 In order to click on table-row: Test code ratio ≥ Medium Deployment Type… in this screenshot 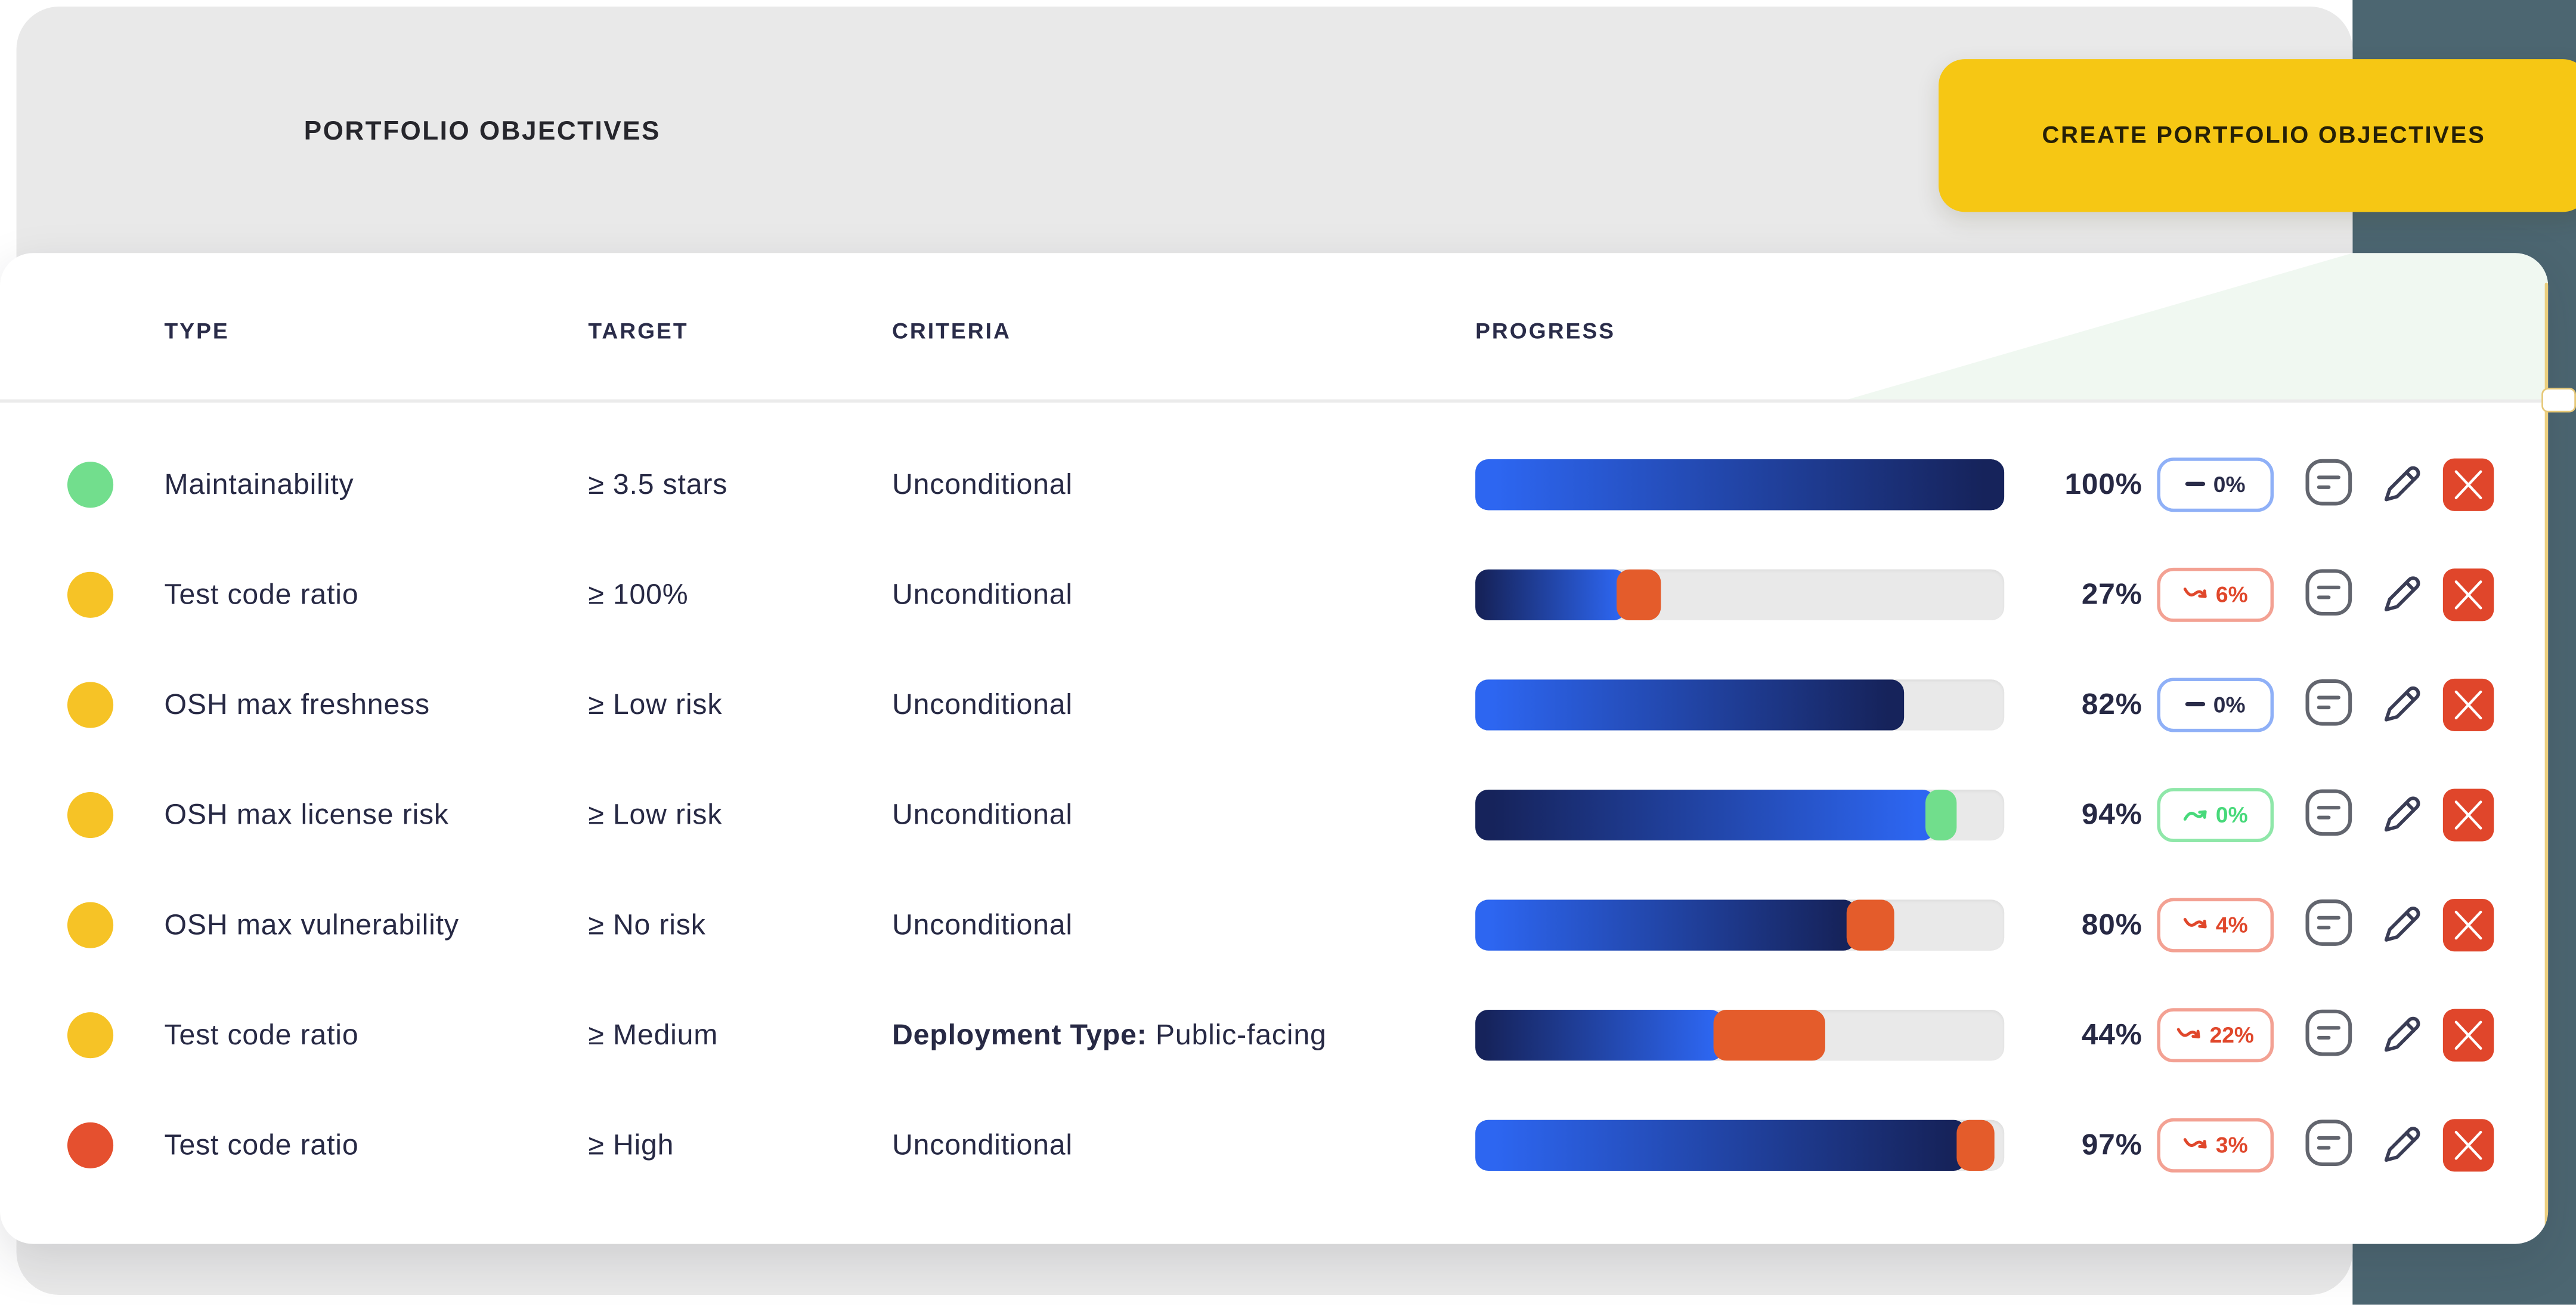, I will do `click(1274, 1034)`.